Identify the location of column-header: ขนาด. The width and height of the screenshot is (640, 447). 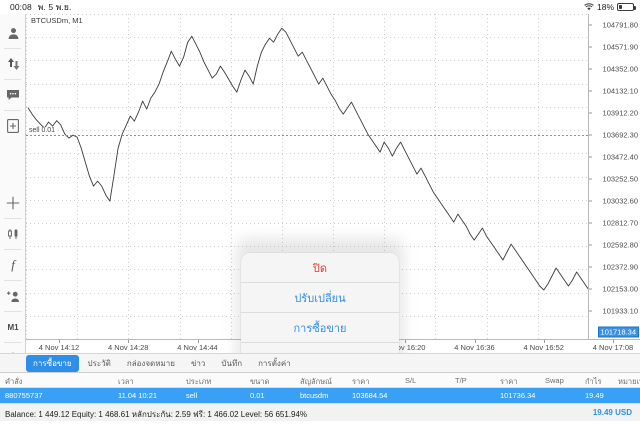
(260, 381).